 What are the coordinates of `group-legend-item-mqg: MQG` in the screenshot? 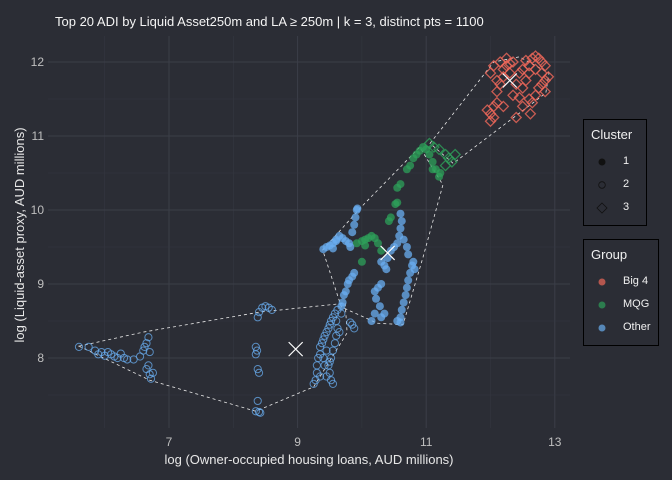 It's located at (621, 305).